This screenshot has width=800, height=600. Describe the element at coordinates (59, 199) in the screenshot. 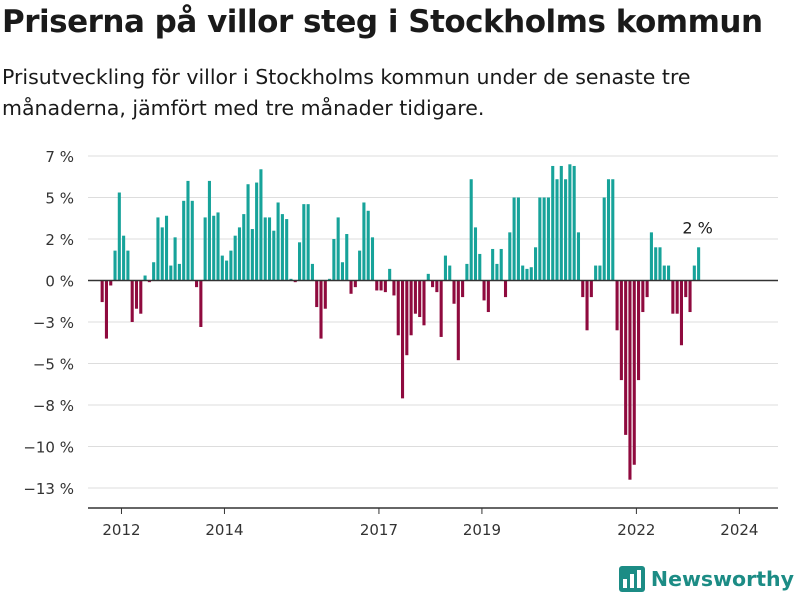

I see `y-tick-label: 5 %` at that location.